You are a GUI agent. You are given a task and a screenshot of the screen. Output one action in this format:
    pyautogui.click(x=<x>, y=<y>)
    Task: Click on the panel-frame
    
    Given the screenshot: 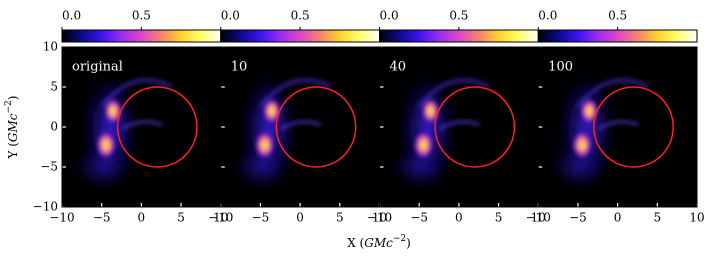 What is the action you would take?
    pyautogui.click(x=617, y=127)
    